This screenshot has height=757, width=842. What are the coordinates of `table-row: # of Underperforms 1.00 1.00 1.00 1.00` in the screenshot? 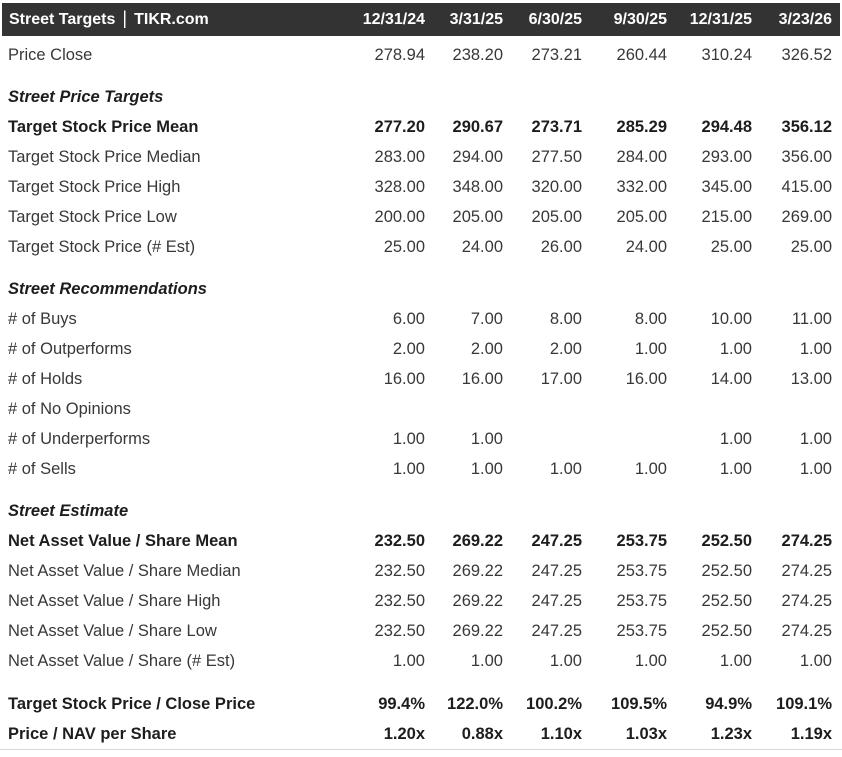 It's located at (416, 439).